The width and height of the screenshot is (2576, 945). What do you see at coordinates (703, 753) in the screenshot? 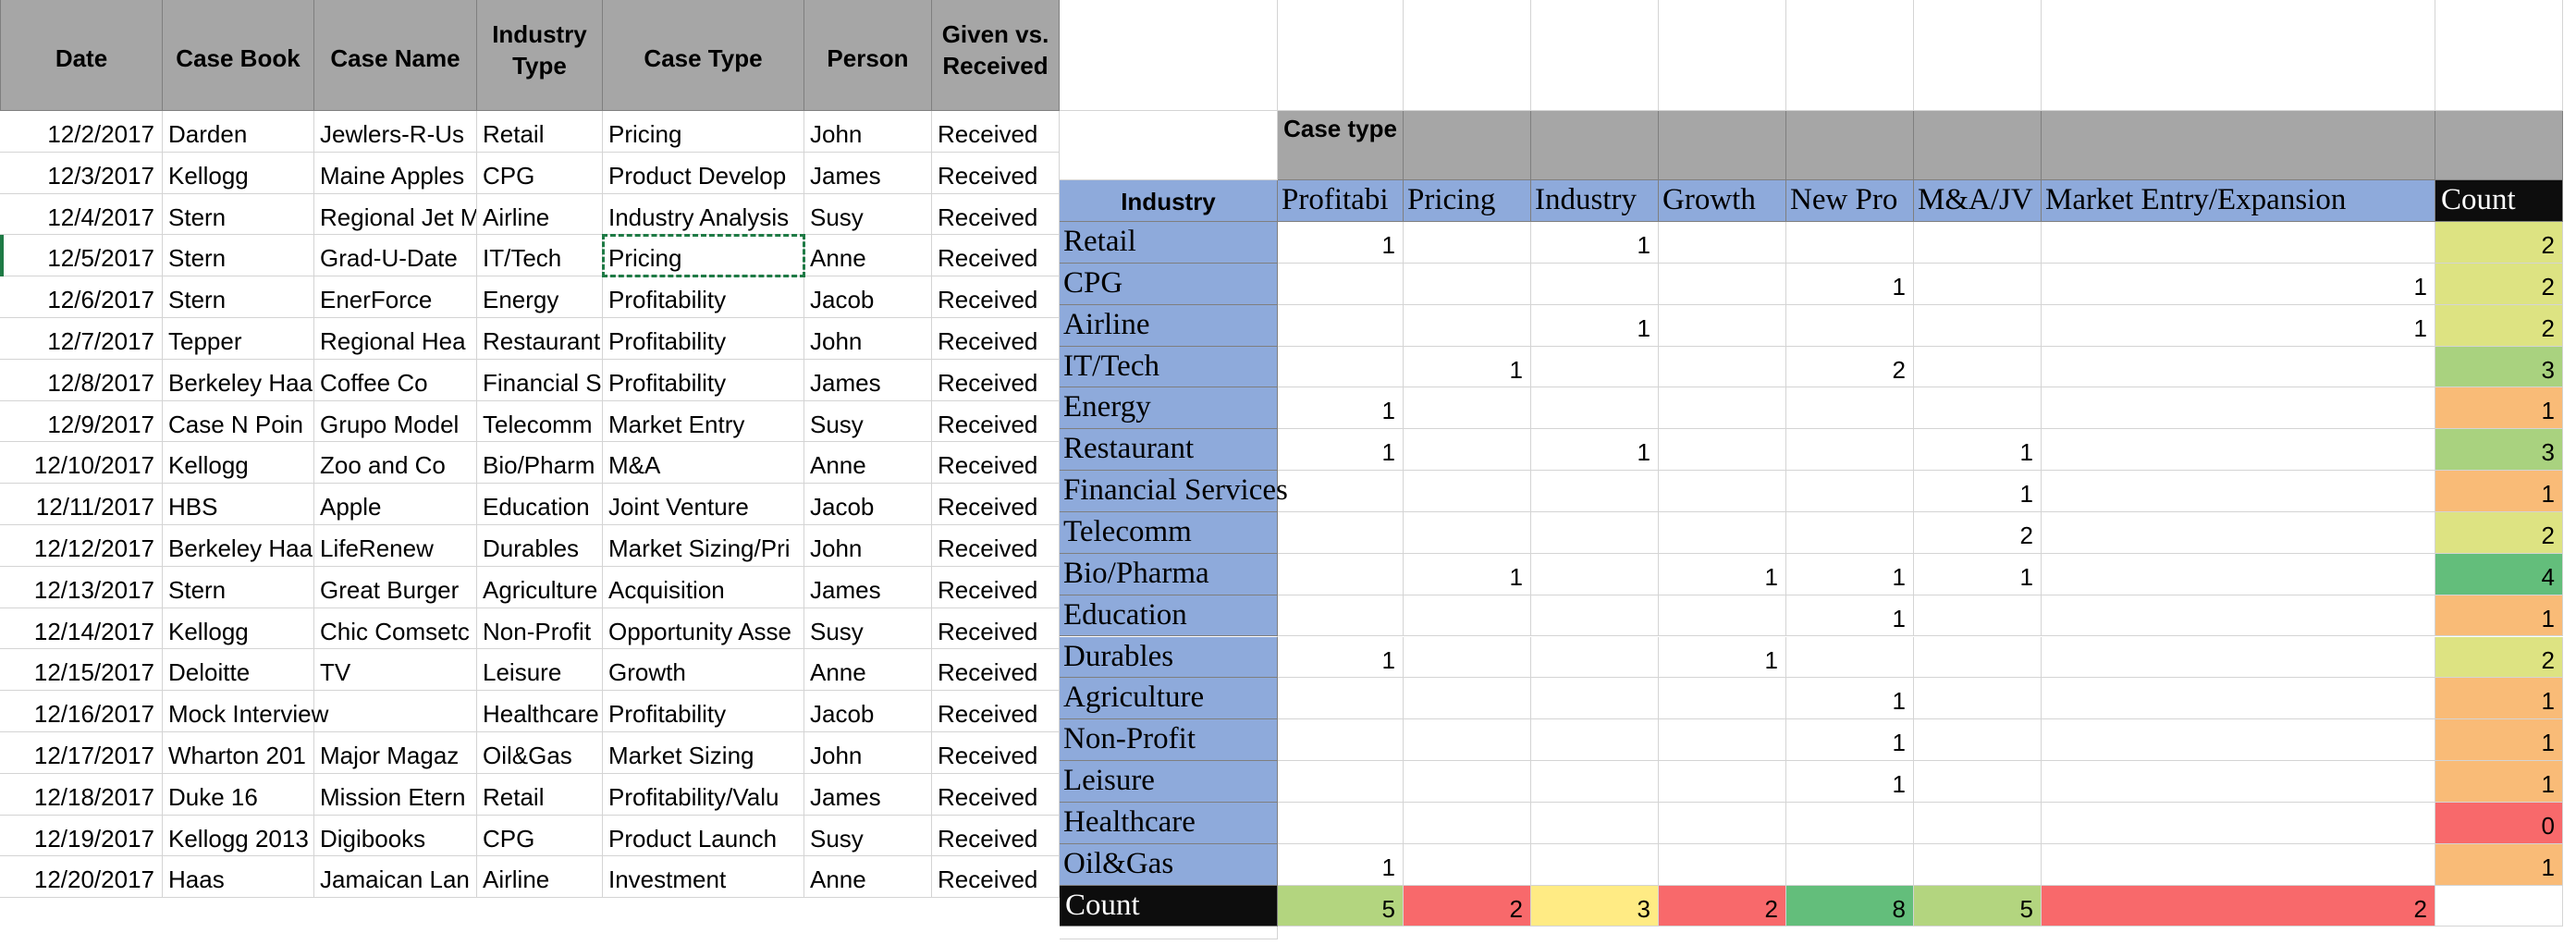
I see `case-type-cell: Market Sizing` at bounding box center [703, 753].